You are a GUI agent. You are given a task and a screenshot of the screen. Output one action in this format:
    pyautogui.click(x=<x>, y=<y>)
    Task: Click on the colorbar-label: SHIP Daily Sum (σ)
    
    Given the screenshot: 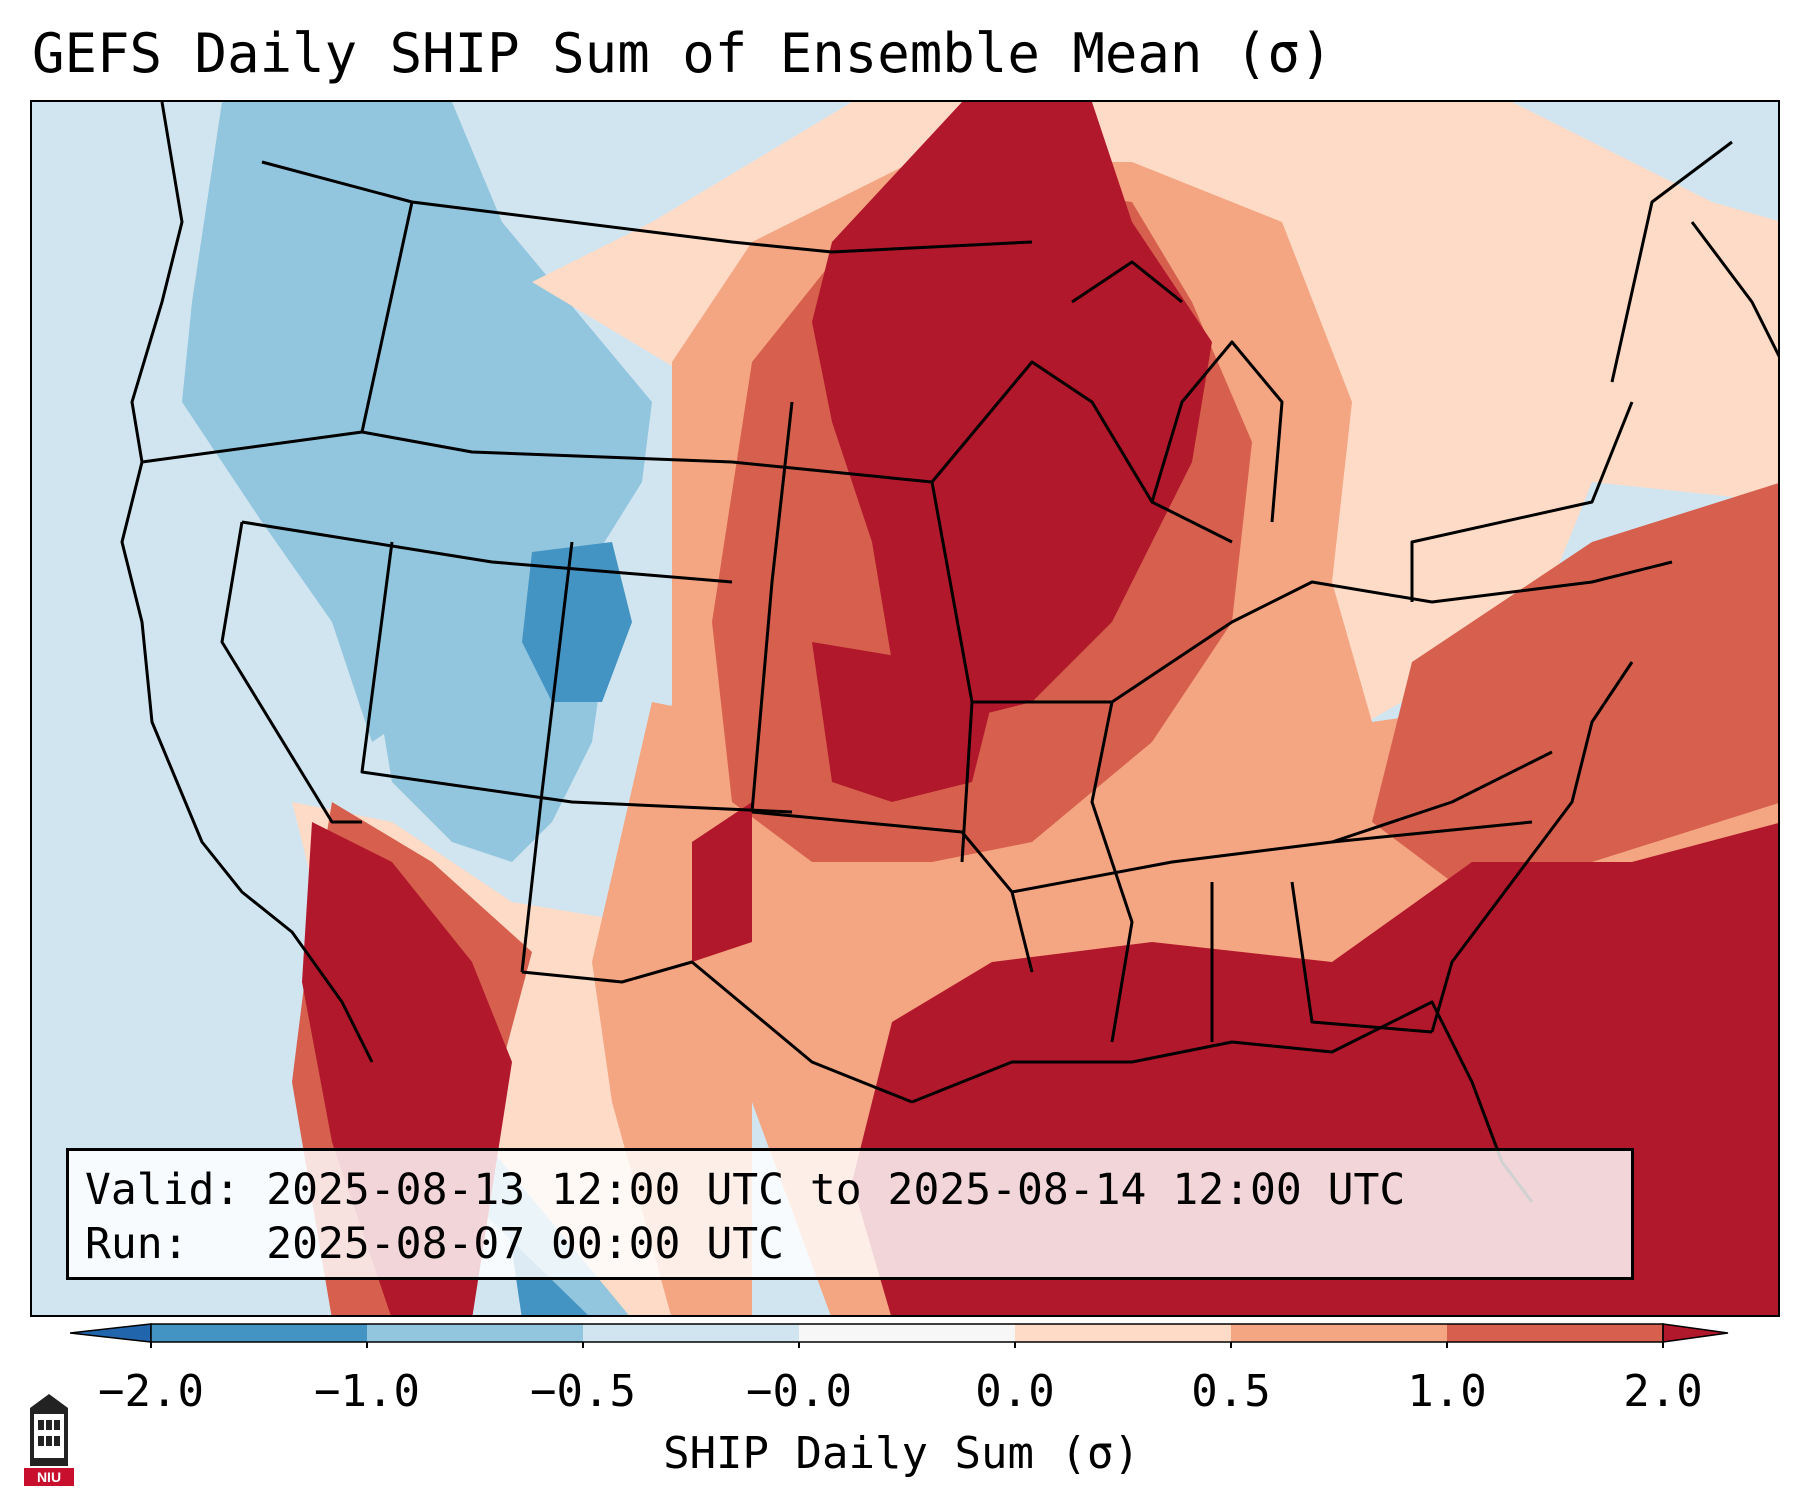 What is the action you would take?
    pyautogui.click(x=901, y=1453)
    